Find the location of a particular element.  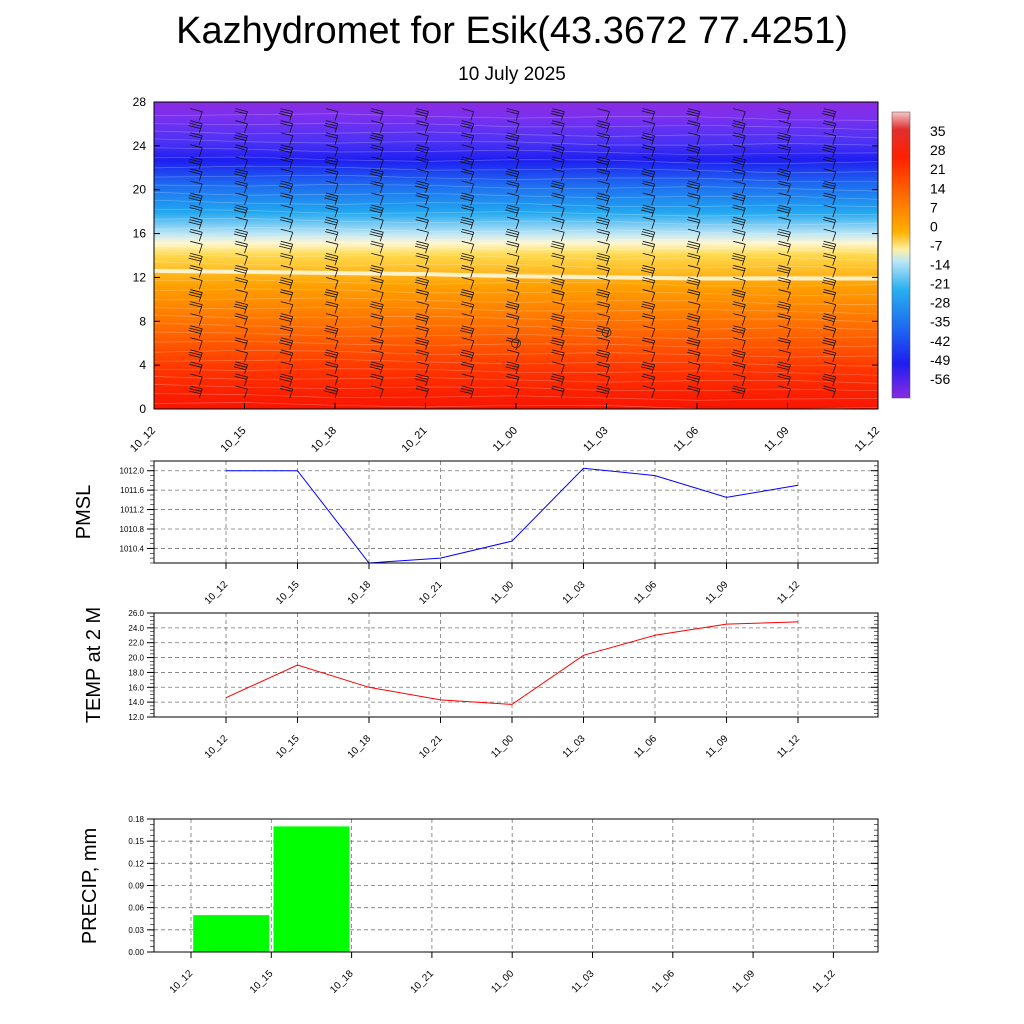

precip-bar is located at coordinates (311, 889).